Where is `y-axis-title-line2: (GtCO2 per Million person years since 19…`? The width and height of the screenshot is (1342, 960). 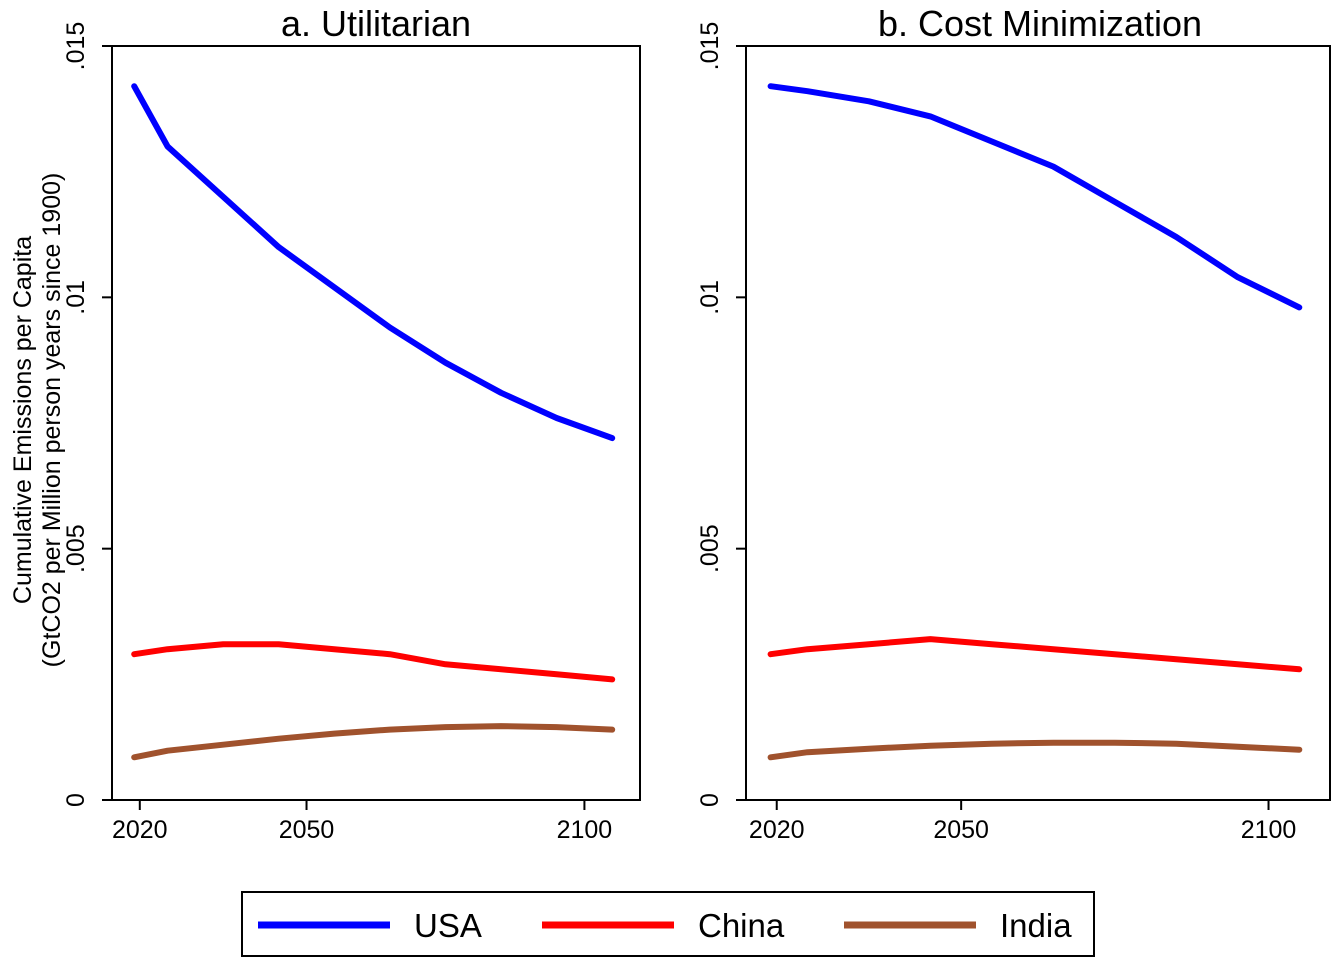
y-axis-title-line2: (GtCO2 per Million person years since 19… is located at coordinates (52, 420).